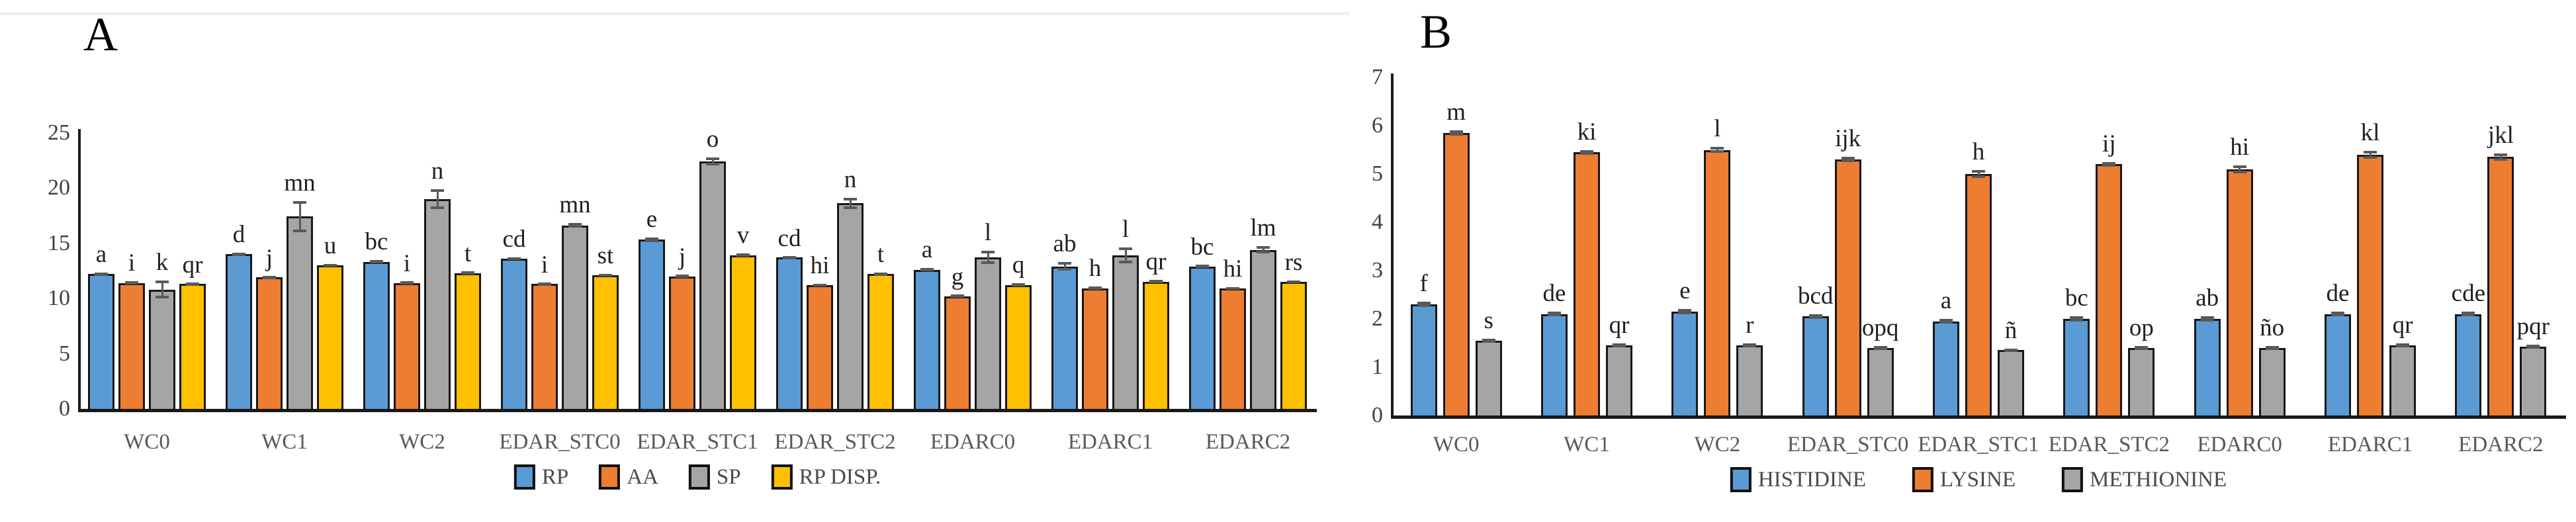  Describe the element at coordinates (101, 254) in the screenshot. I see `significance-letter: a` at that location.